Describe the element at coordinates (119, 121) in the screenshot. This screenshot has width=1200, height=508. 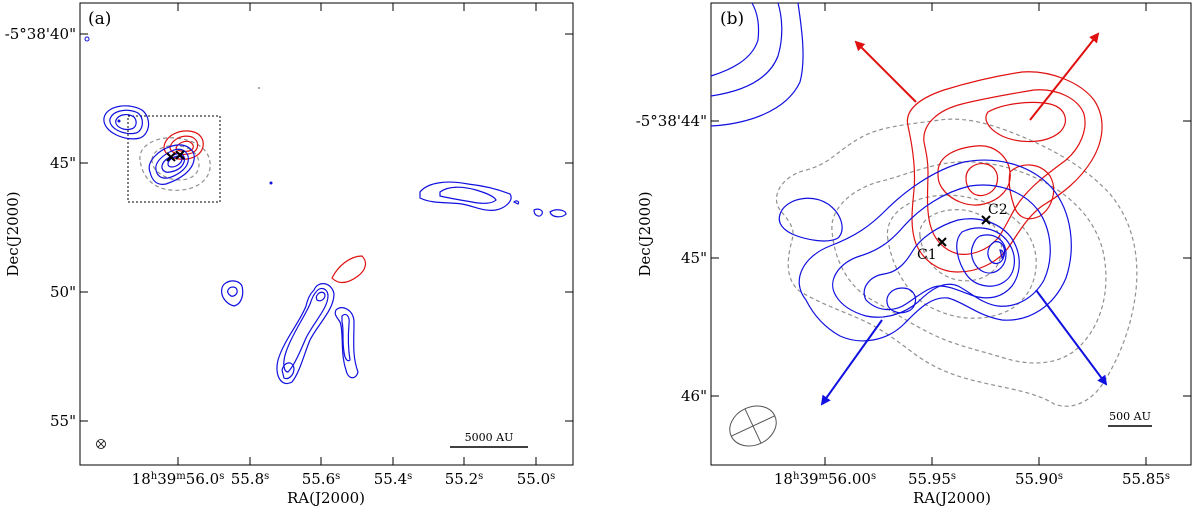
I see `blue-blob-dot` at that location.